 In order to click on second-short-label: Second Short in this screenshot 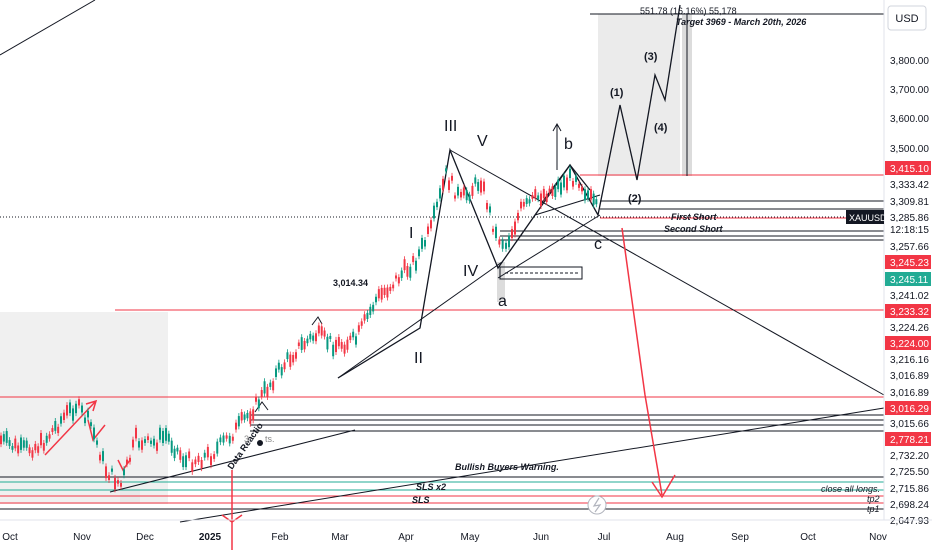, I will do `click(694, 229)`.